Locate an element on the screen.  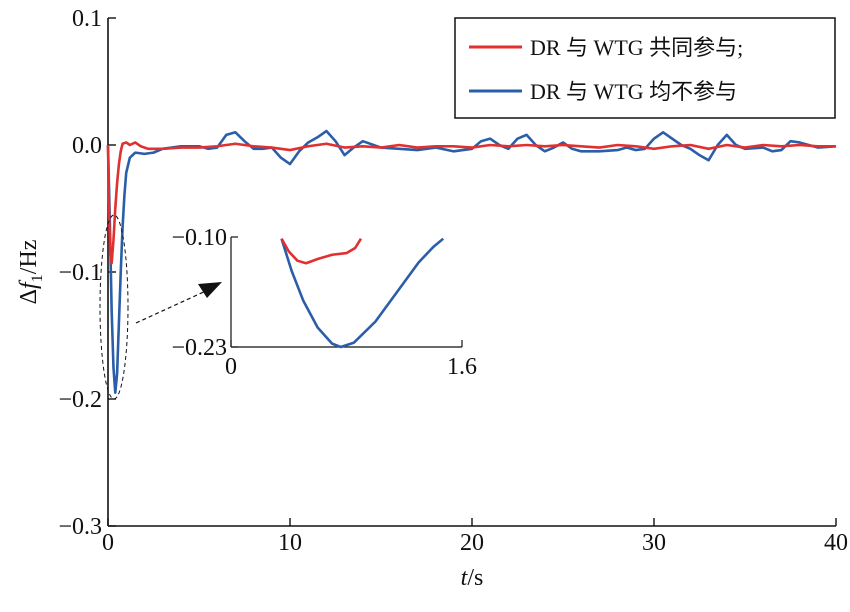
zoom-arrow-line is located at coordinates (172, 306).